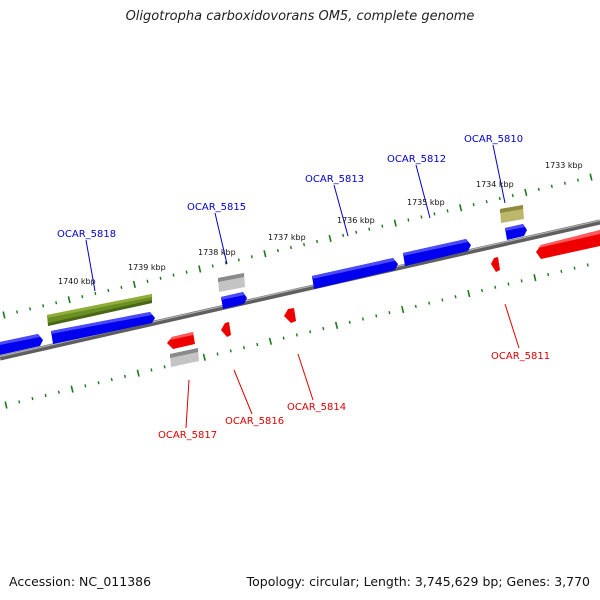 This screenshot has height=600, width=600. What do you see at coordinates (356, 220) in the screenshot?
I see `kbp-label: 1736 kbp` at bounding box center [356, 220].